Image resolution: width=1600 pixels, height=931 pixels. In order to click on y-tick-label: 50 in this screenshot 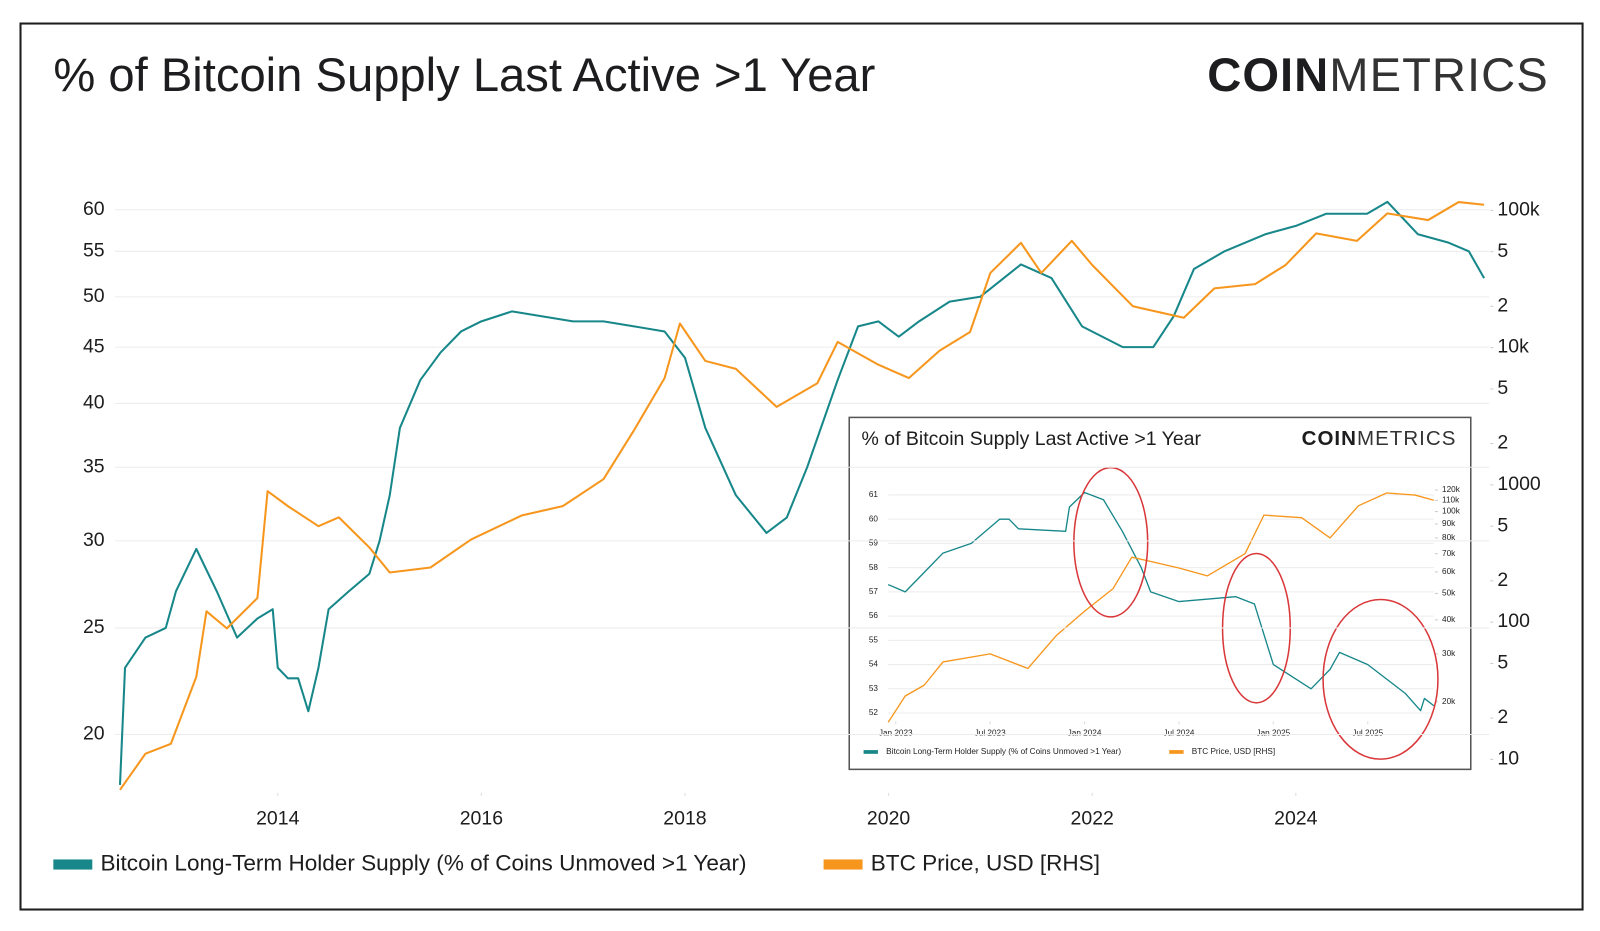, I will do `click(94, 296)`.